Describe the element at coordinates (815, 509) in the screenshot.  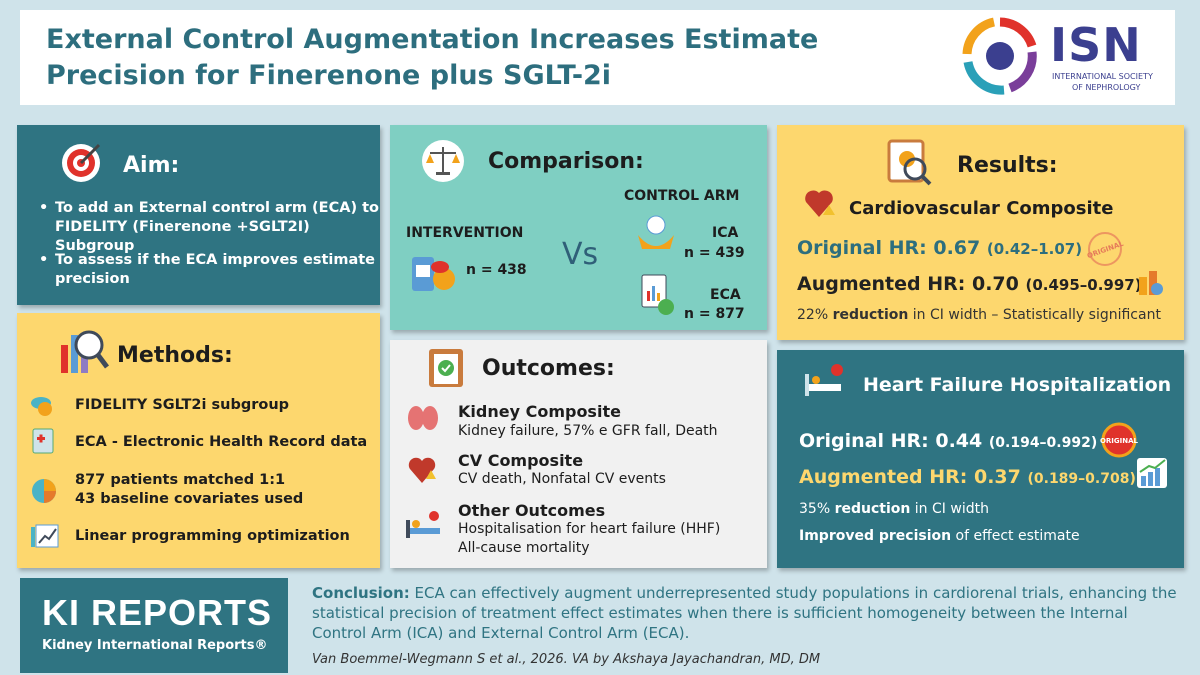
I see `note-value: 35%` at that location.